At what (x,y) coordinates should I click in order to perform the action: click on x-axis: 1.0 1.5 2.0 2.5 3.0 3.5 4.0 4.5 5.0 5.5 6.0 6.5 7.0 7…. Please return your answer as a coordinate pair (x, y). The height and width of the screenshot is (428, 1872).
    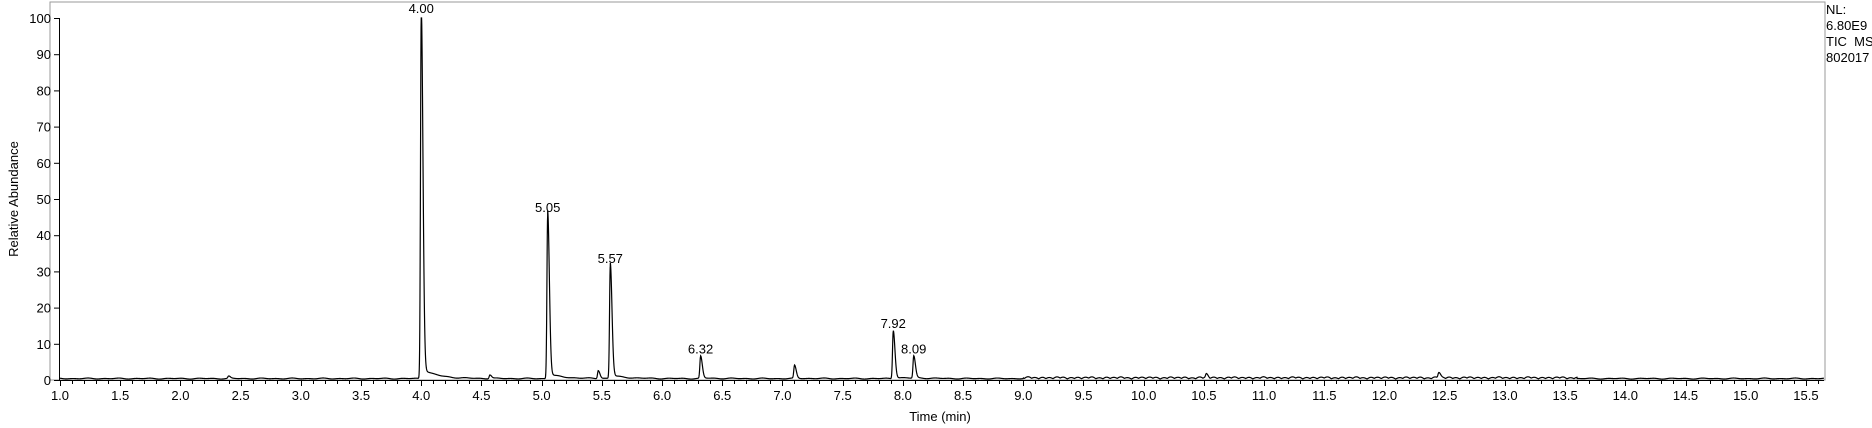
    Looking at the image, I should click on (937, 391).